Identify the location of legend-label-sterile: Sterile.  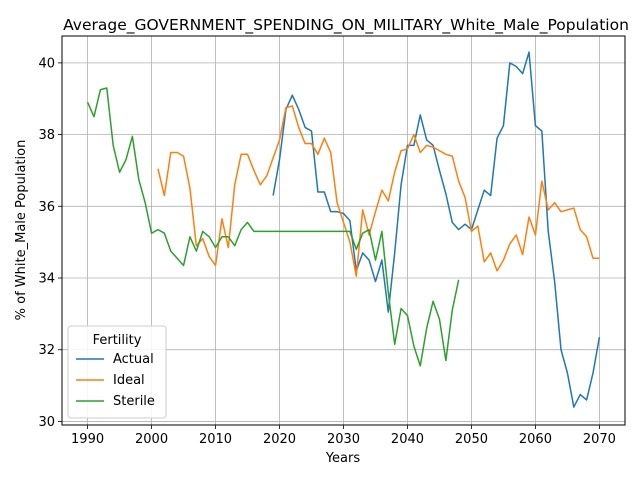
(134, 401).